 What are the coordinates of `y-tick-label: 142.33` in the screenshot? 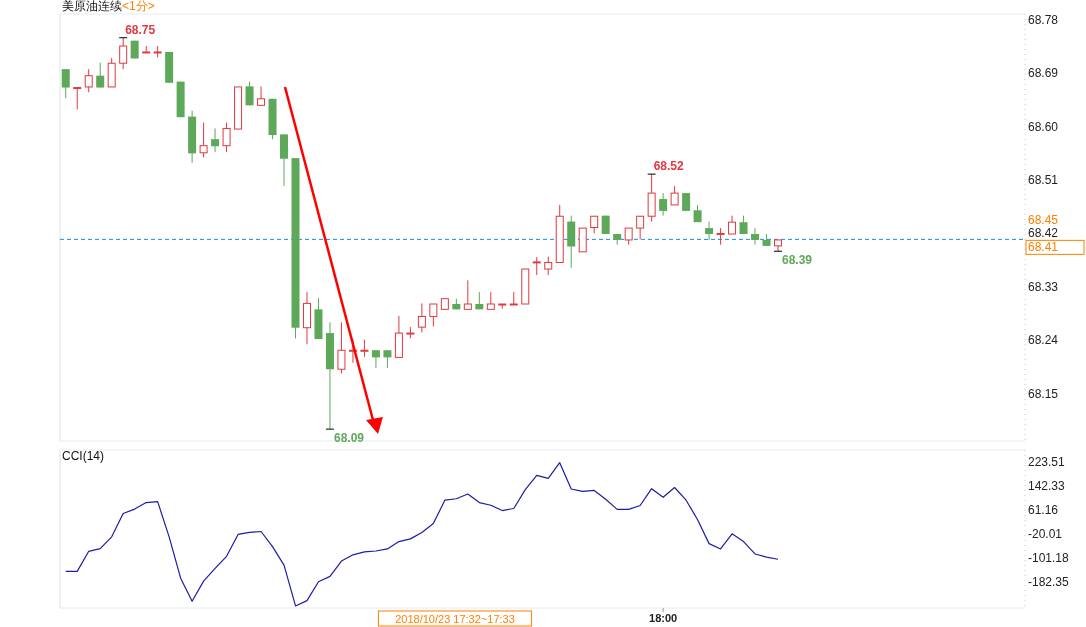 It's located at (1047, 486).